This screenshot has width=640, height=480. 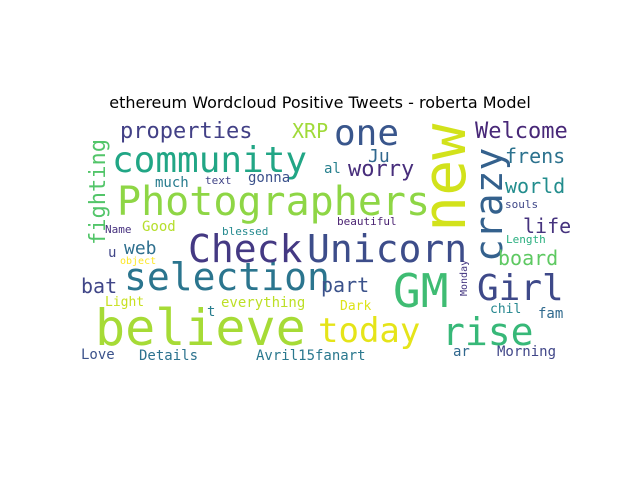 What do you see at coordinates (200, 328) in the screenshot?
I see `cloud-word-believe: believe` at bounding box center [200, 328].